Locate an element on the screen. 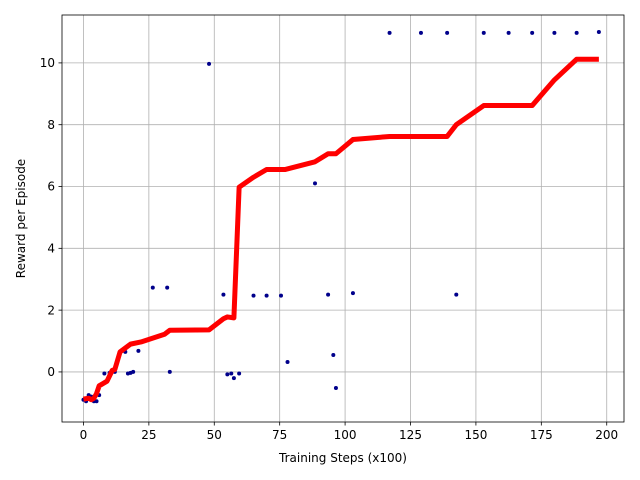 The image size is (640, 480). y-axis-label: Reward per Episode is located at coordinates (21, 218).